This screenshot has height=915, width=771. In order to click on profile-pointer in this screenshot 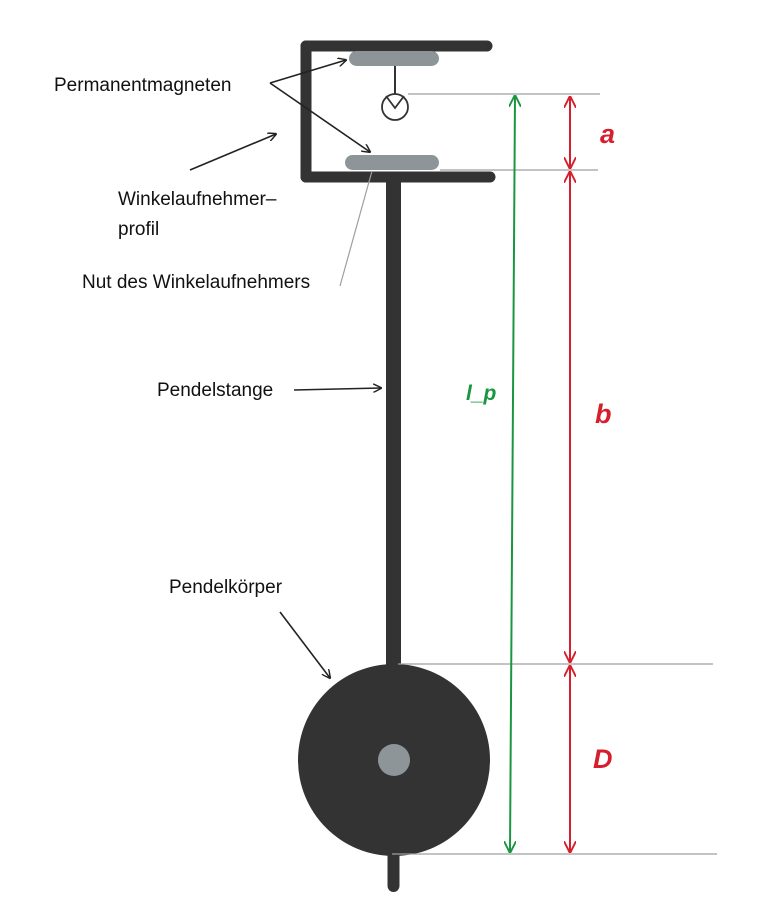, I will do `click(232, 152)`.